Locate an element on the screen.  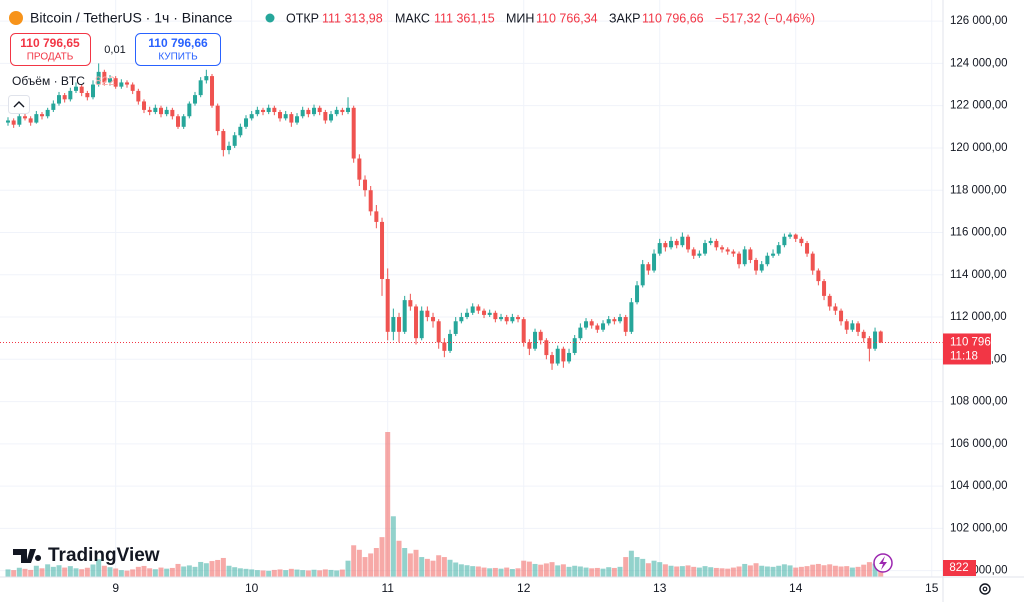
symbol-title: Bitcoin / TetherUS · 1ч · Binance is located at coordinates (131, 18).